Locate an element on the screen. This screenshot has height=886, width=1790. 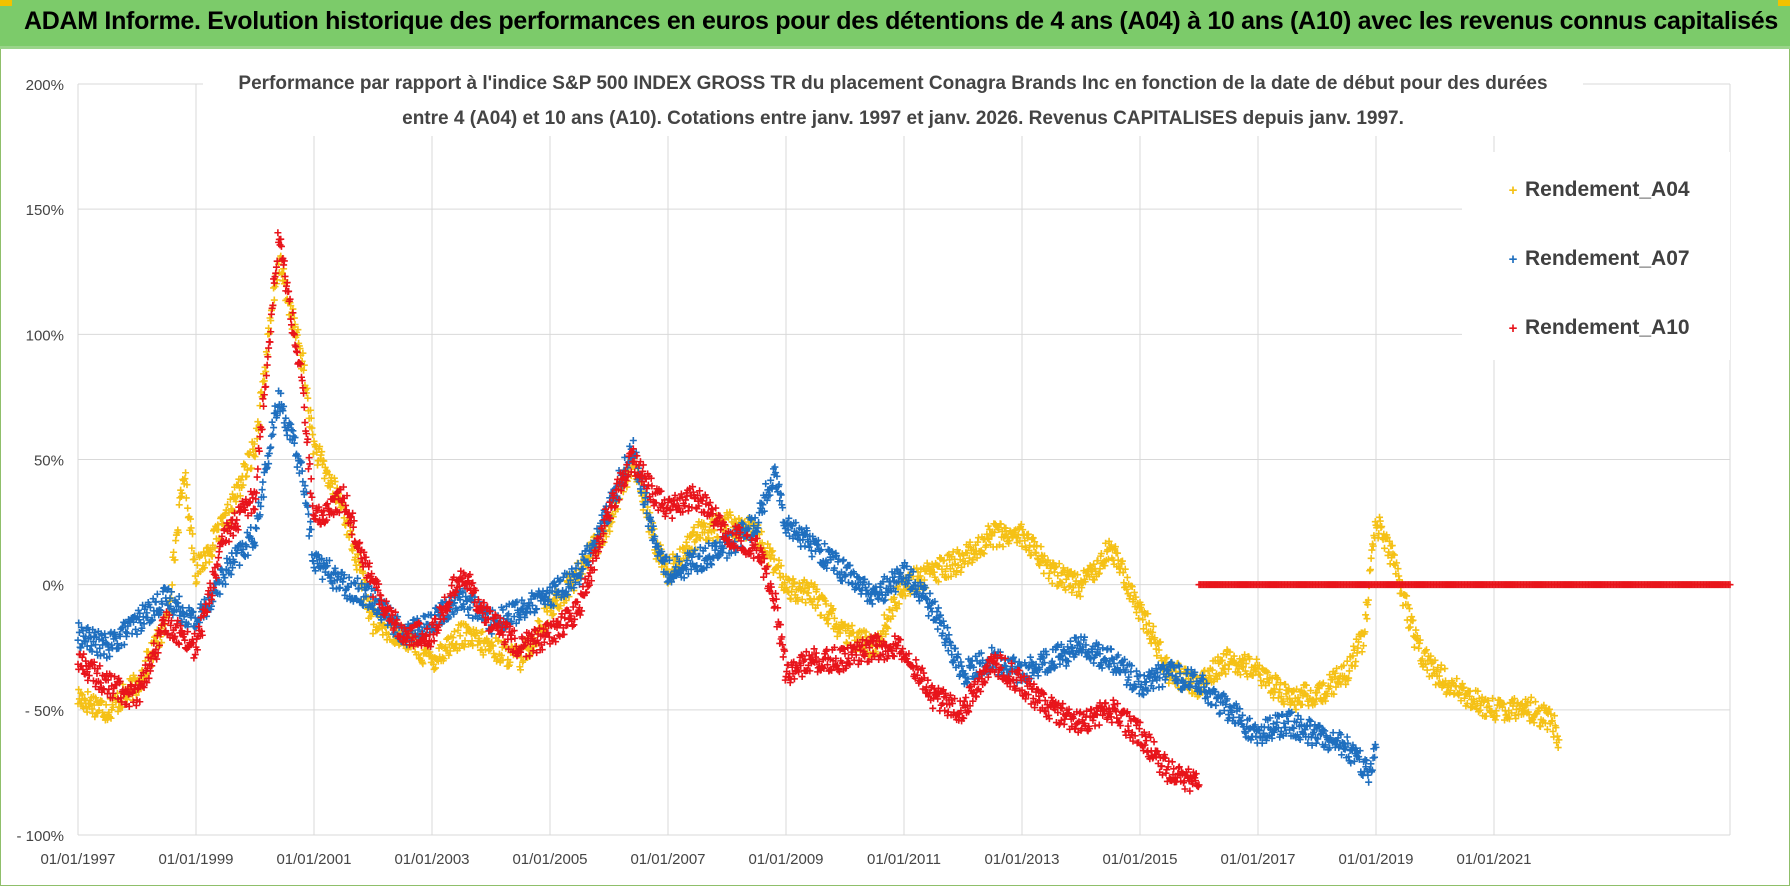
y-tick-label: 100% is located at coordinates (45, 335).